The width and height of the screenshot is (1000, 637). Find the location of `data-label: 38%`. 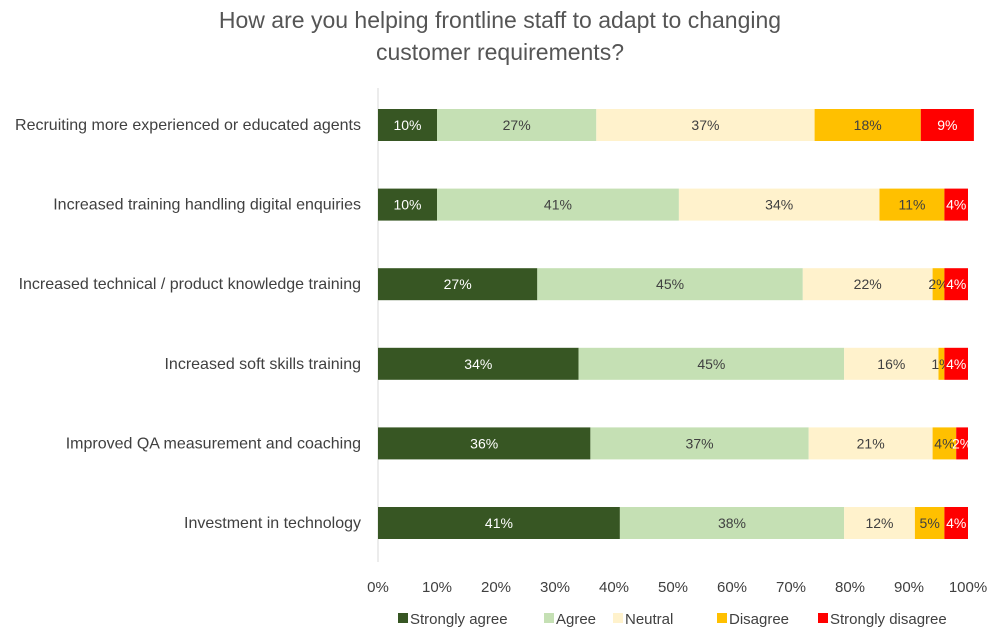

data-label: 38% is located at coordinates (732, 523).